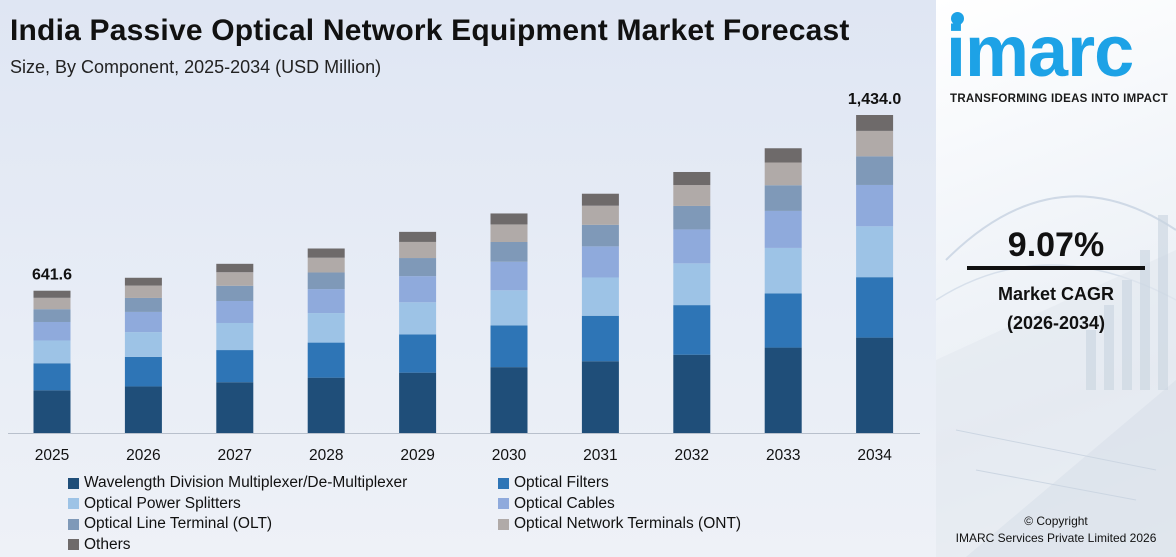  Describe the element at coordinates (326, 455) in the screenshot. I see `x-tick-label-2028: 2028` at that location.